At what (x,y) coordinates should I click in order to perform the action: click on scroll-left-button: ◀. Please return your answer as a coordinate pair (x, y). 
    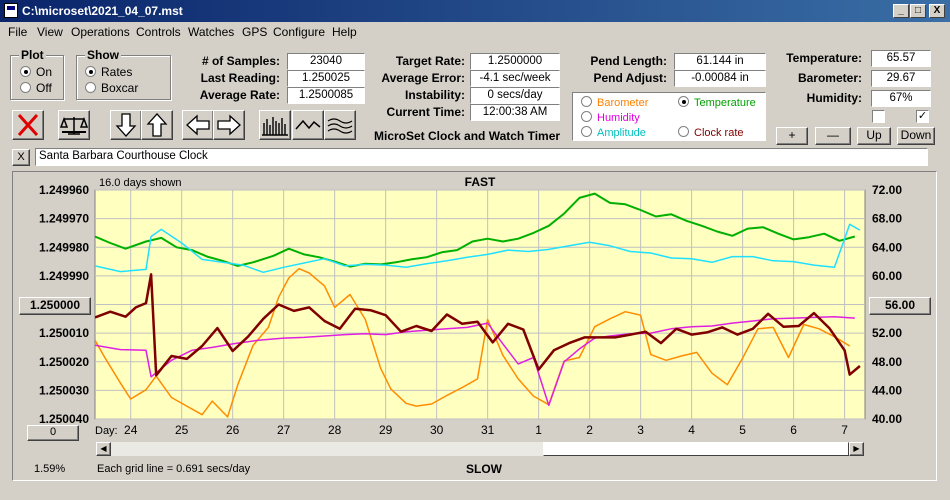
    Looking at the image, I should click on (103, 449).